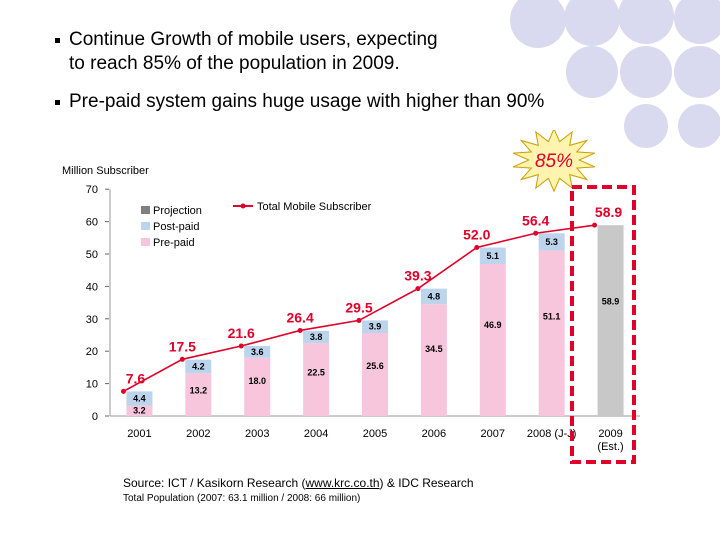 Image resolution: width=720 pixels, height=540 pixels. What do you see at coordinates (177, 211) in the screenshot?
I see `legend-label-projection: Projection` at bounding box center [177, 211].